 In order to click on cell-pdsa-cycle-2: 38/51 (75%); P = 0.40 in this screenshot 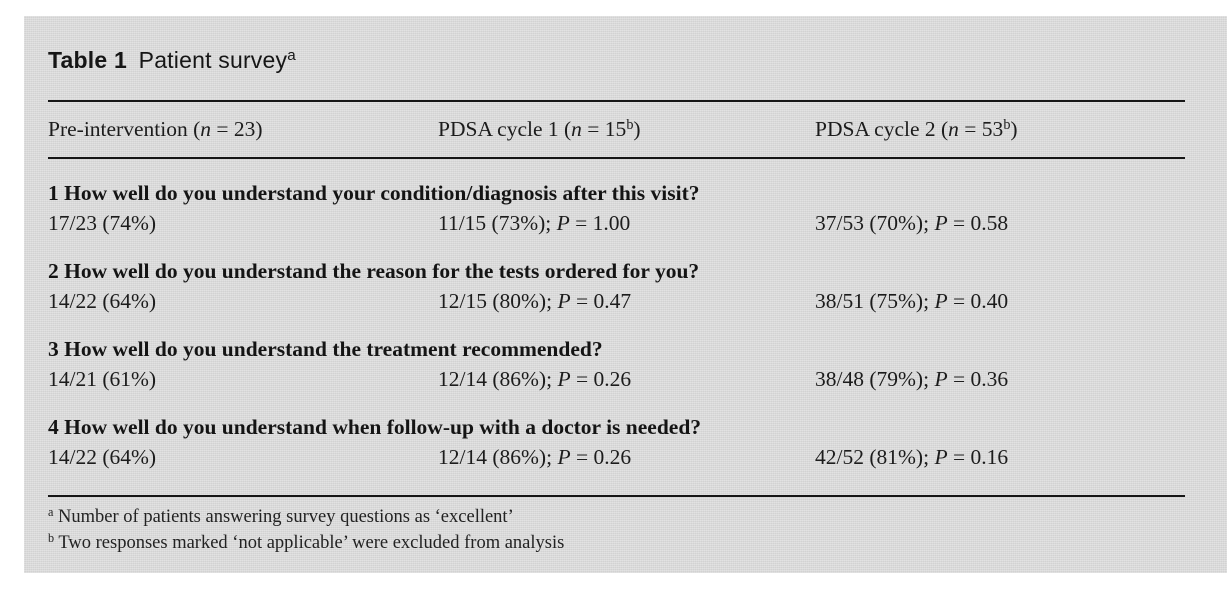, I will do `click(912, 301)`.